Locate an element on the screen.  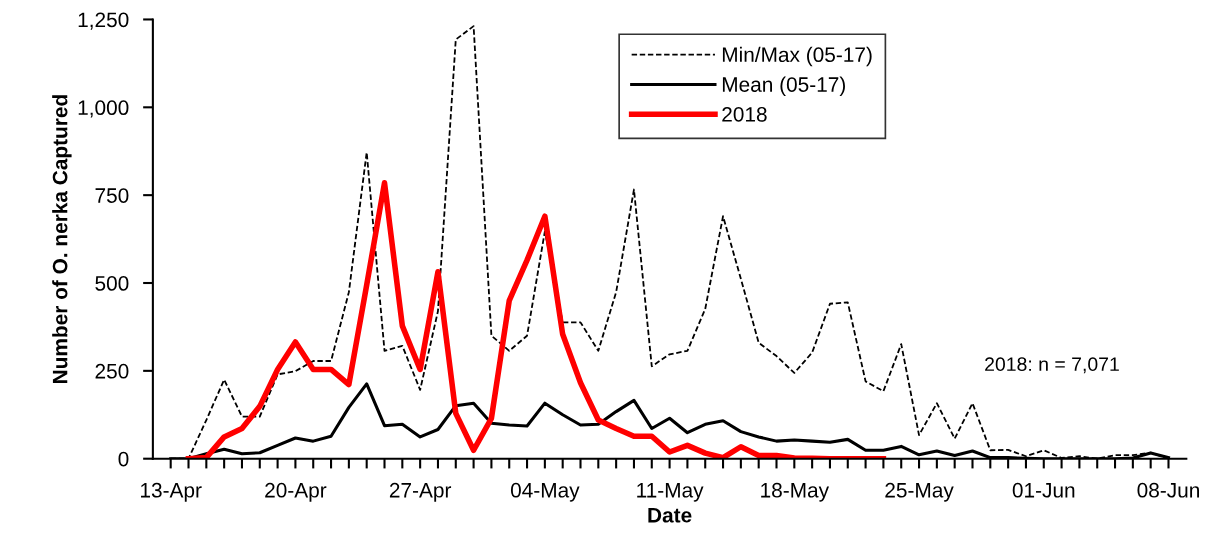
y-tick-label: 1,000 is located at coordinates (103, 109).